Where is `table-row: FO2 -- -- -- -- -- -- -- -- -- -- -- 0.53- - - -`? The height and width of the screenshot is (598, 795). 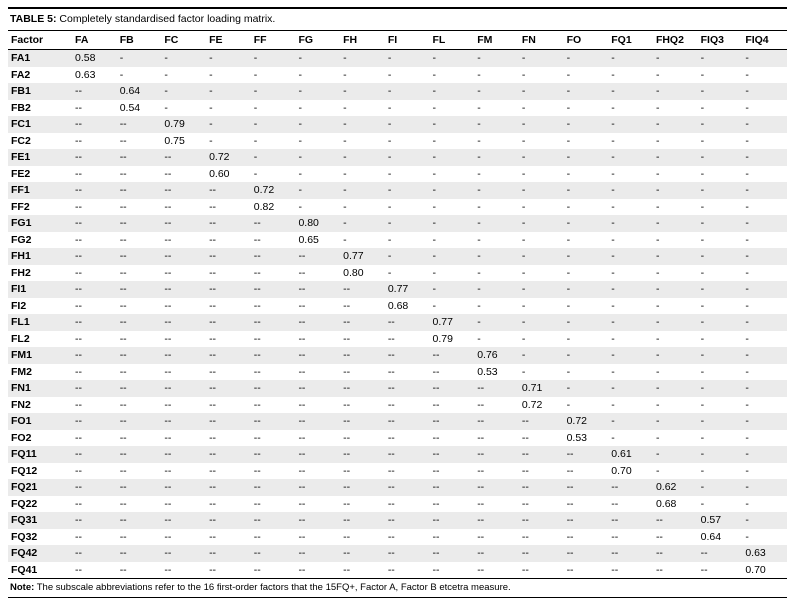 table-row: FO2 -- -- -- -- -- -- -- -- -- -- -- 0.53- - - - is located at coordinates (397, 437).